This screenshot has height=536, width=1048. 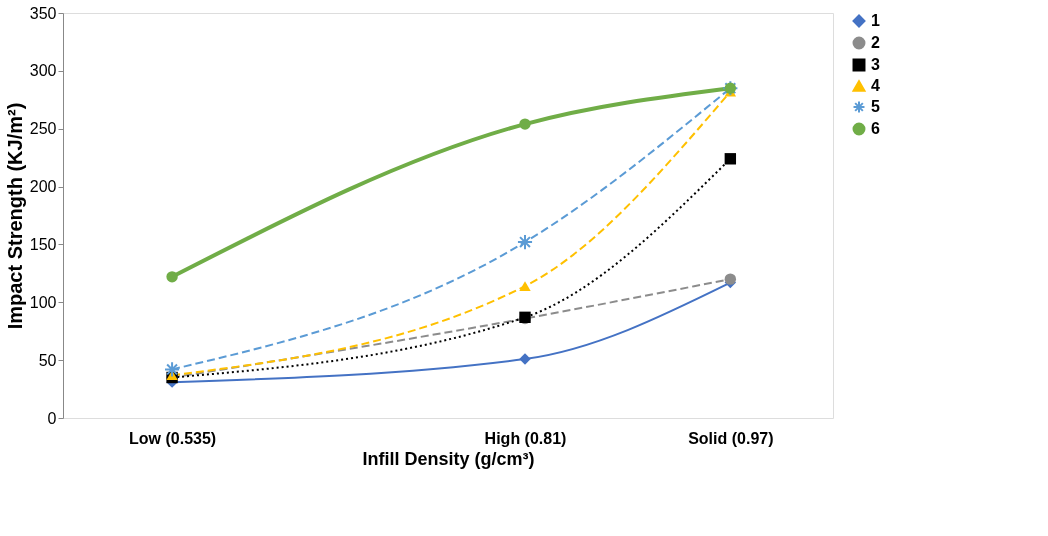 I want to click on y-tick-label: 150, so click(x=43, y=244).